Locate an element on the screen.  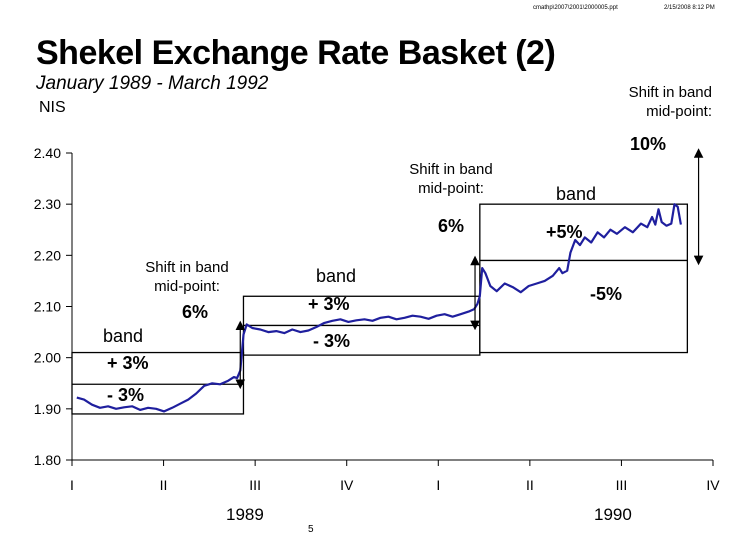
year-label-1989: 1989 is located at coordinates (245, 514).